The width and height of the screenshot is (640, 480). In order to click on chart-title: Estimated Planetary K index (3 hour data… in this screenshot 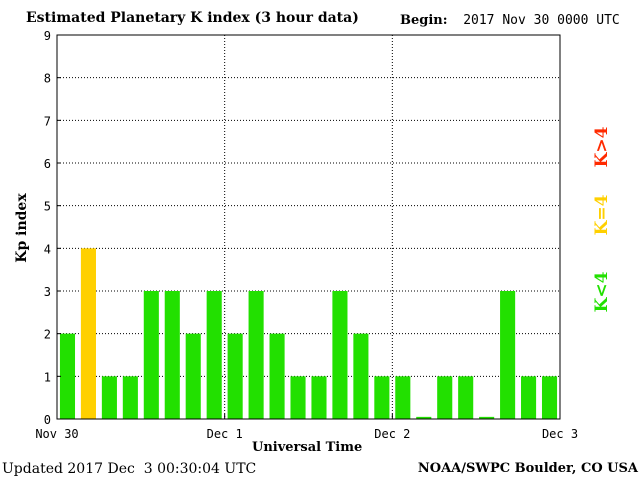, I will do `click(192, 18)`.